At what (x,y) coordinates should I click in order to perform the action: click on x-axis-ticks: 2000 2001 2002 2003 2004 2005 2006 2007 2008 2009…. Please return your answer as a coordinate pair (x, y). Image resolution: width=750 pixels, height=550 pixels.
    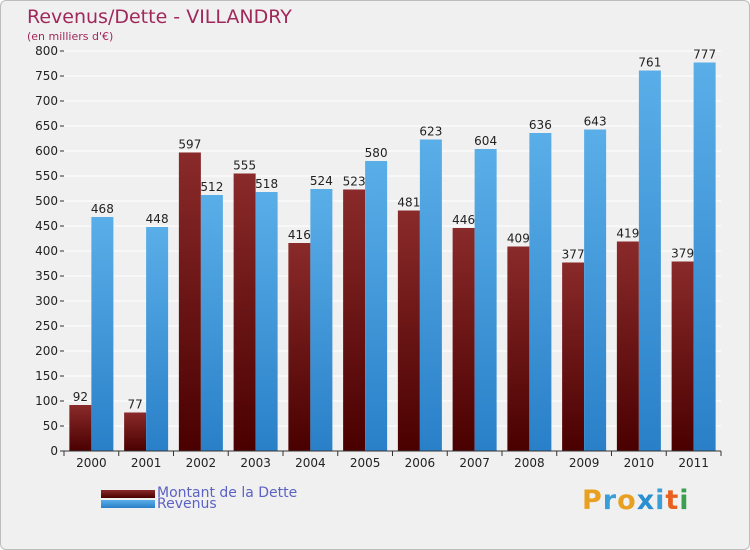
    Looking at the image, I should click on (392, 460).